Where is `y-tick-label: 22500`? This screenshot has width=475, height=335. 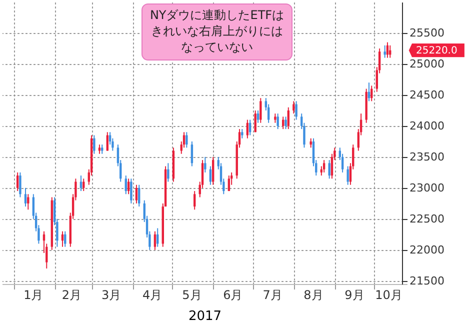 y-tick-label: 22500 is located at coordinates (427, 219).